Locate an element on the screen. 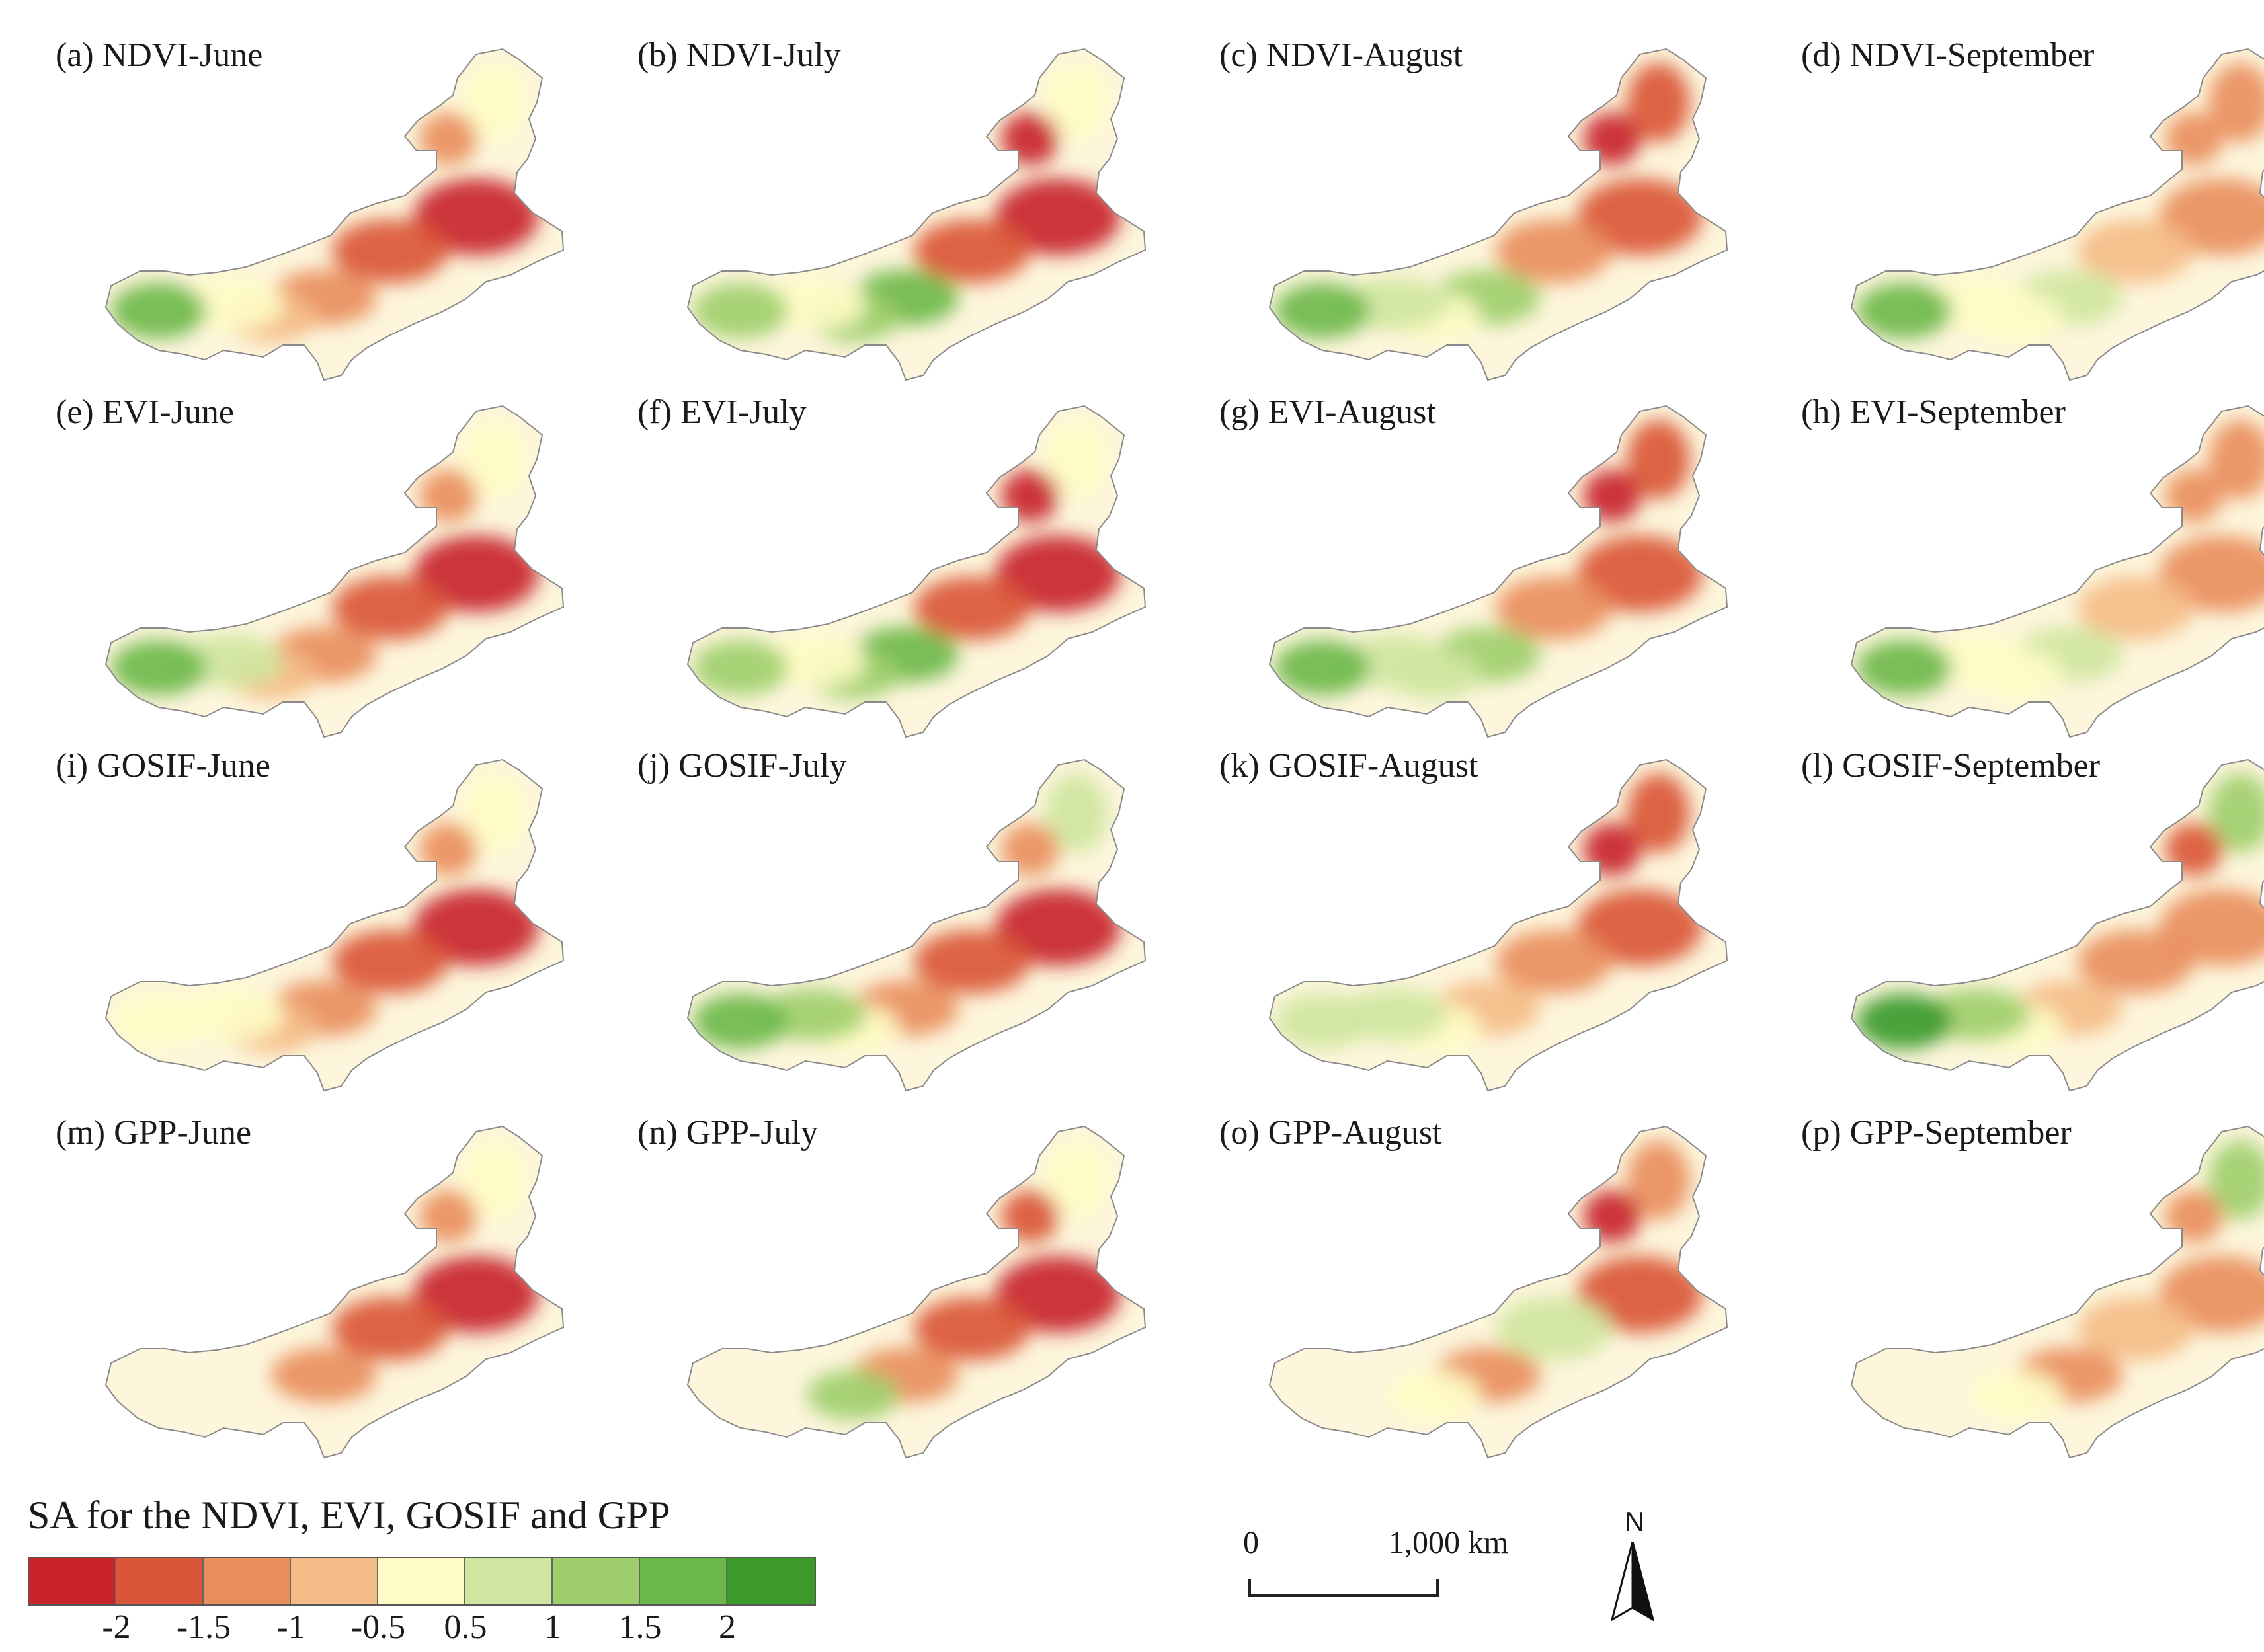 The width and height of the screenshot is (2264, 1652). panel-label: (a) NDVI-June is located at coordinates (160, 55).